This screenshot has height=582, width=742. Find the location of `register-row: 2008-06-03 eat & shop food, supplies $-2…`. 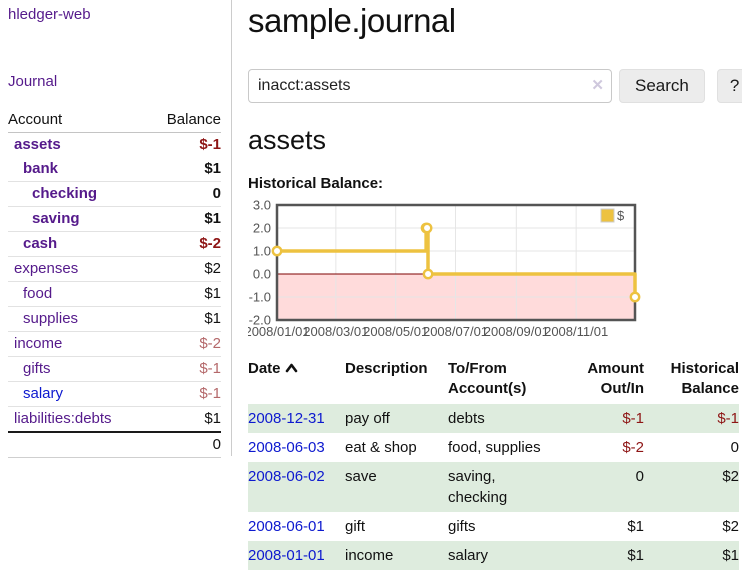

register-row: 2008-06-03 eat & shop food, supplies $-2… is located at coordinates (493, 447).